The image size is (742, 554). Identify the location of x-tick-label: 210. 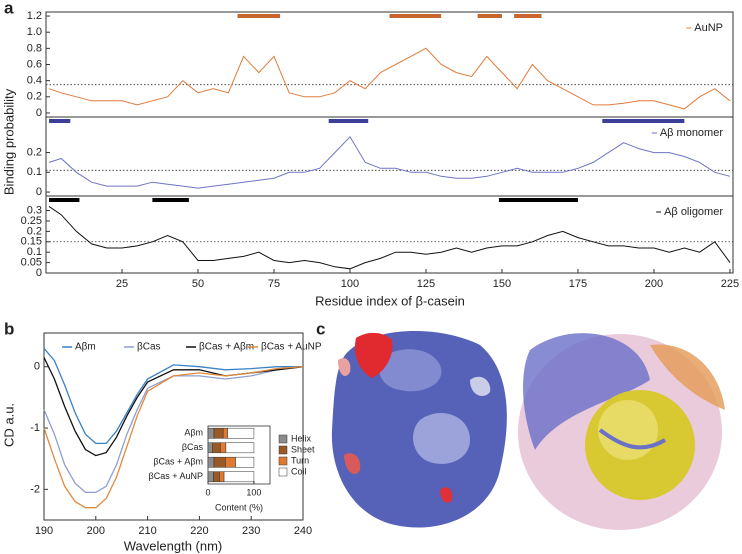
(147, 531).